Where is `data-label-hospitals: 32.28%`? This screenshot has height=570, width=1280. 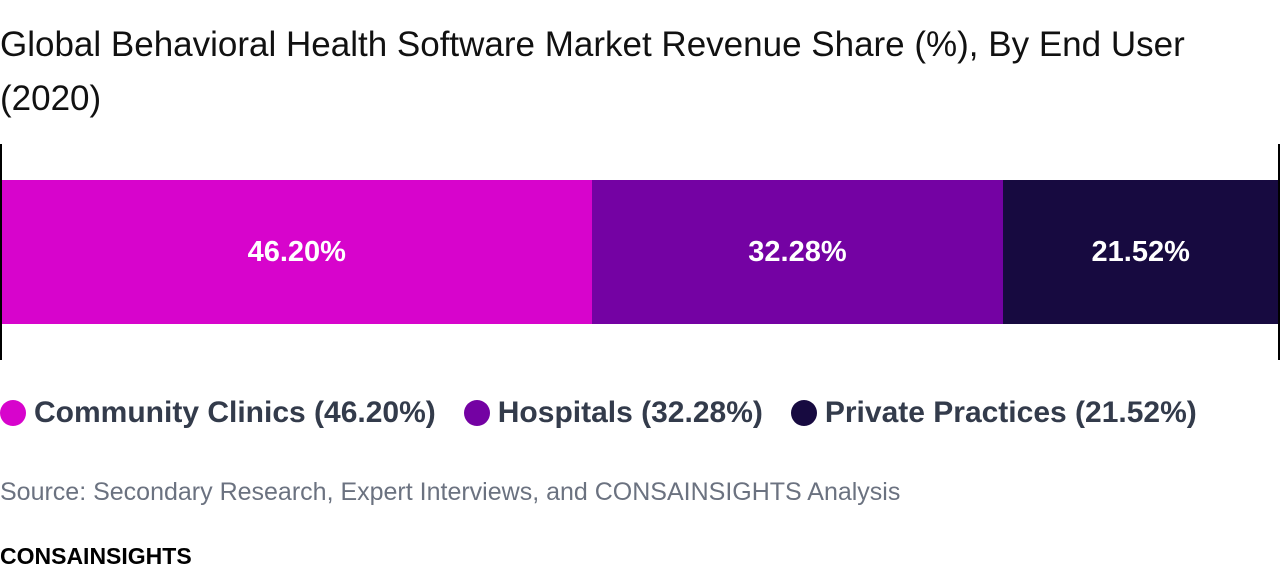
data-label-hospitals: 32.28% is located at coordinates (797, 251).